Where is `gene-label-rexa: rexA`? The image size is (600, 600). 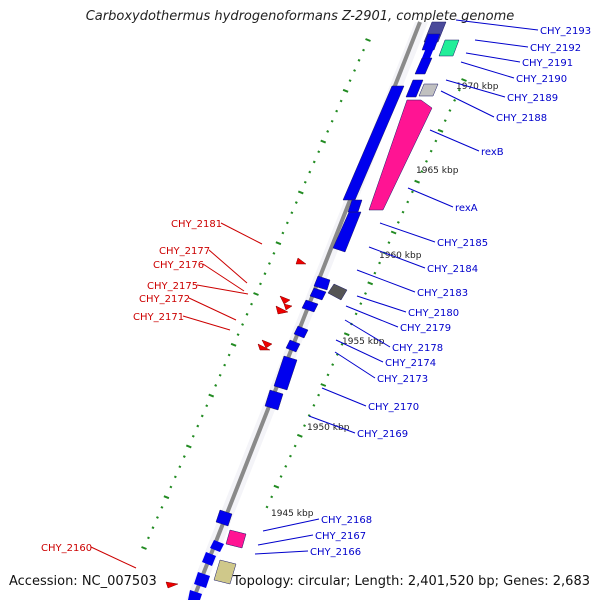 gene-label-rexa: rexA is located at coordinates (466, 208).